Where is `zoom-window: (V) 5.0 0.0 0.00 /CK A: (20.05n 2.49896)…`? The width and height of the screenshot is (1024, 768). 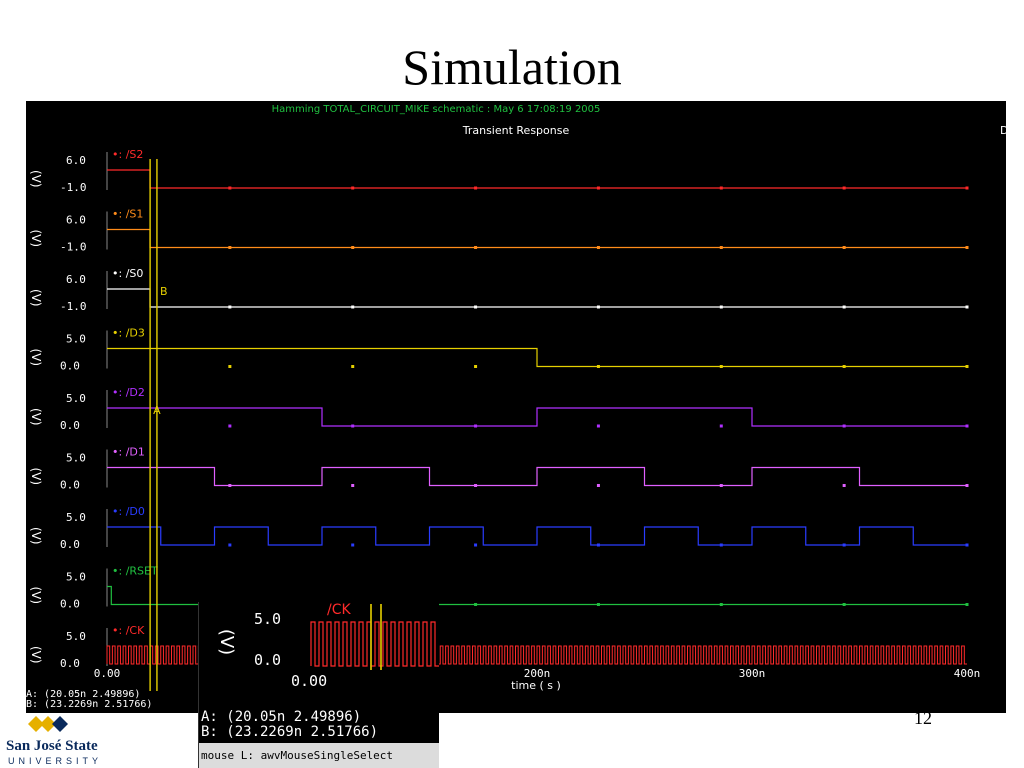
zoom-window: (V) 5.0 0.0 0.00 /CK A: (20.05n 2.49896)… is located at coordinates (318, 685).